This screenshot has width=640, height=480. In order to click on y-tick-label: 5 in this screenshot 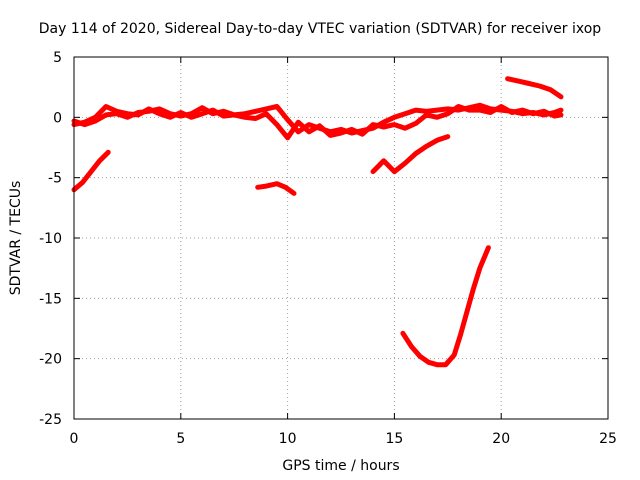, I will do `click(57, 58)`.